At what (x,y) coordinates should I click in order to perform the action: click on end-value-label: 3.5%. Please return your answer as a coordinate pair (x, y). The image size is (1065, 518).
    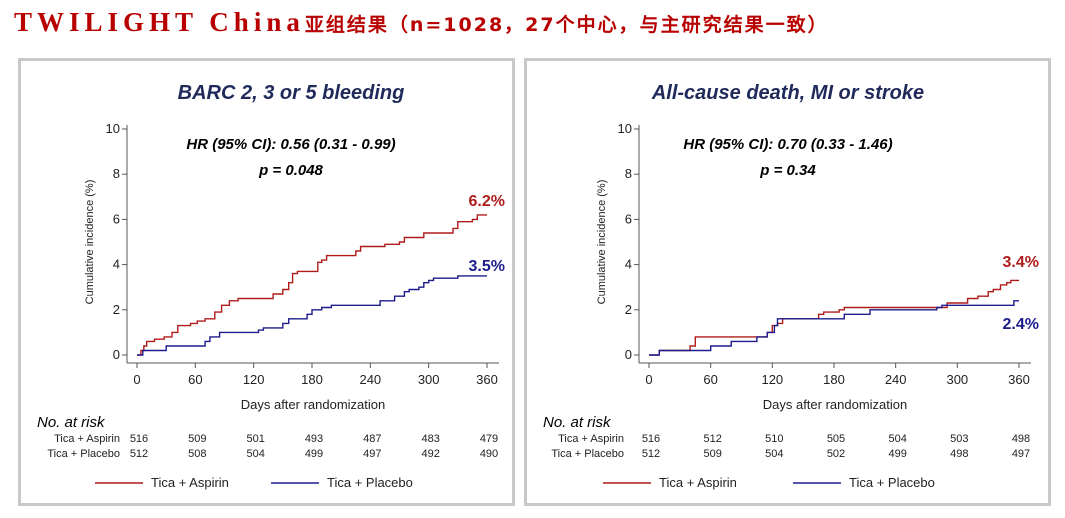
    Looking at the image, I should click on (487, 266).